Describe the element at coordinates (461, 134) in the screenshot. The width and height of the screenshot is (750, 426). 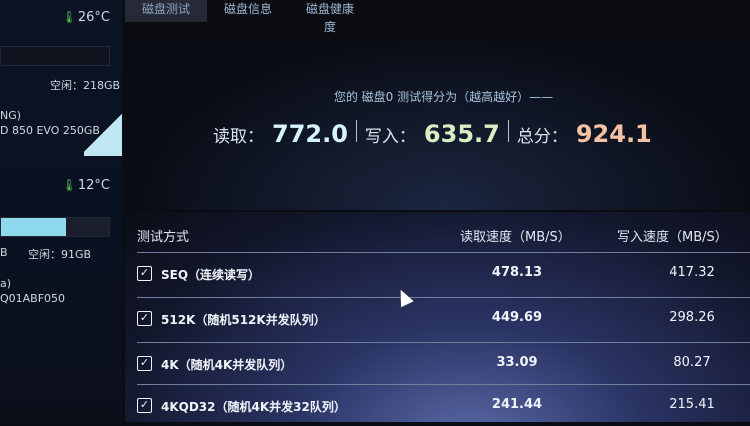
I see `write-score: 635.7` at that location.